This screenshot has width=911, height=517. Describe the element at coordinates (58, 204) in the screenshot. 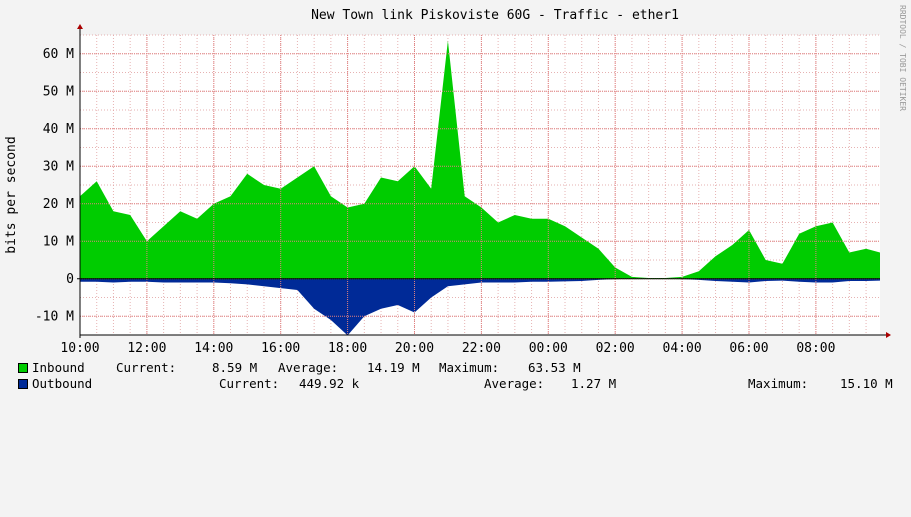

I see `y-tick-label: 20 M` at that location.